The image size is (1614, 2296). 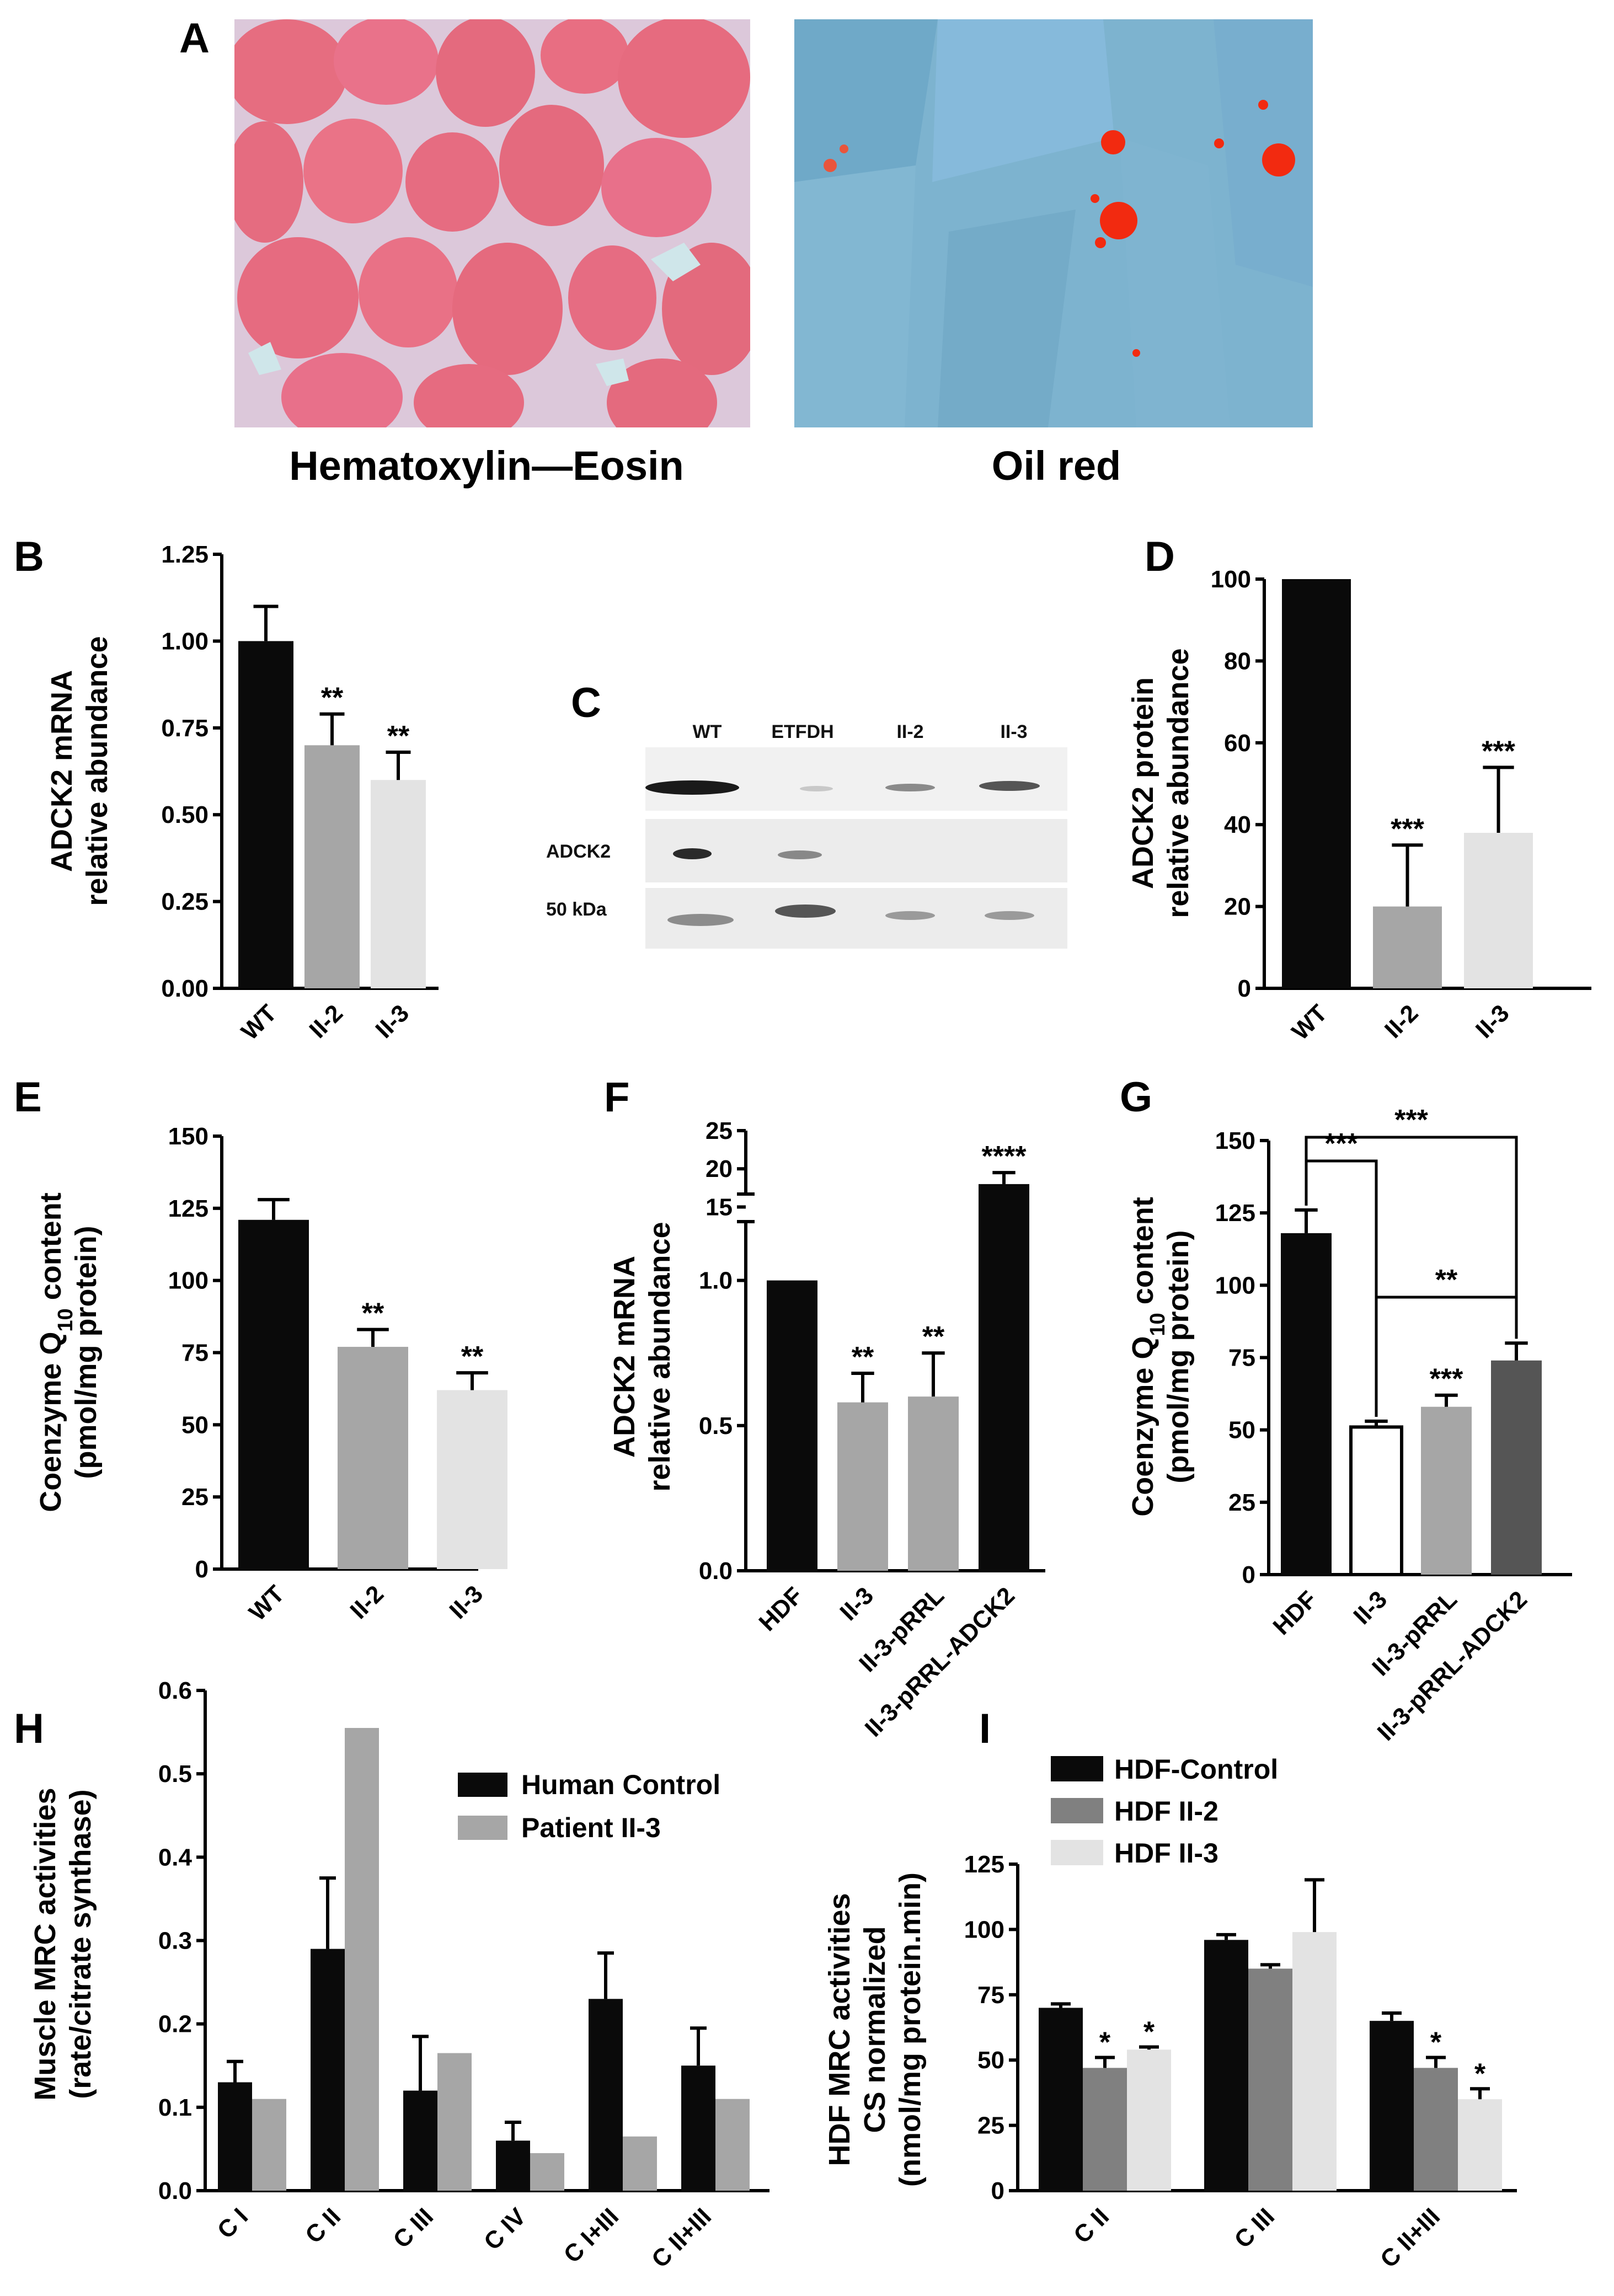 I want to click on y-axis-label-part: content, so click(x=50, y=1250).